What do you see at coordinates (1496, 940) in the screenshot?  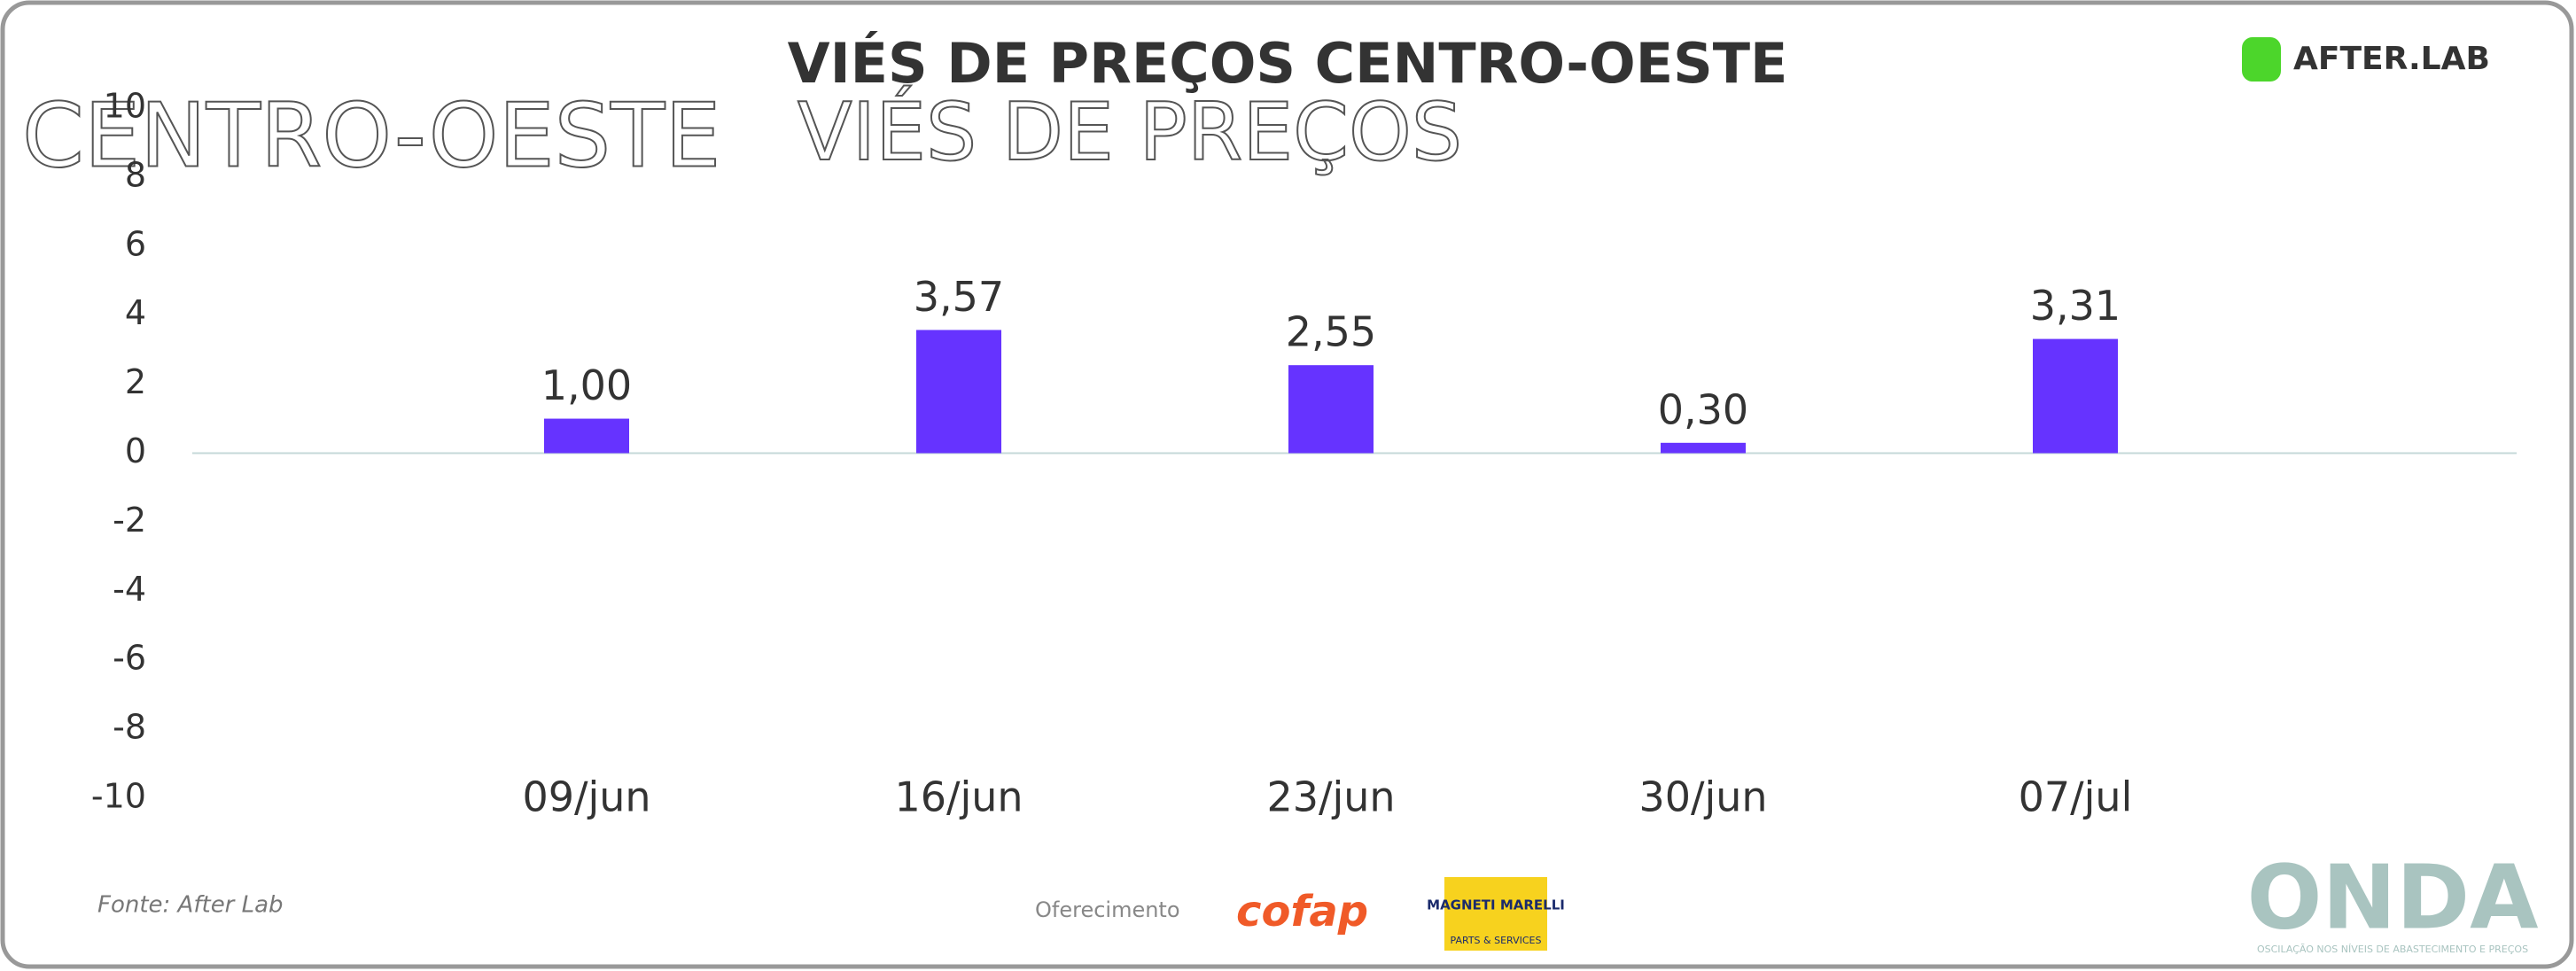 I see `magneti-sub: PARTS & SERVICES` at bounding box center [1496, 940].